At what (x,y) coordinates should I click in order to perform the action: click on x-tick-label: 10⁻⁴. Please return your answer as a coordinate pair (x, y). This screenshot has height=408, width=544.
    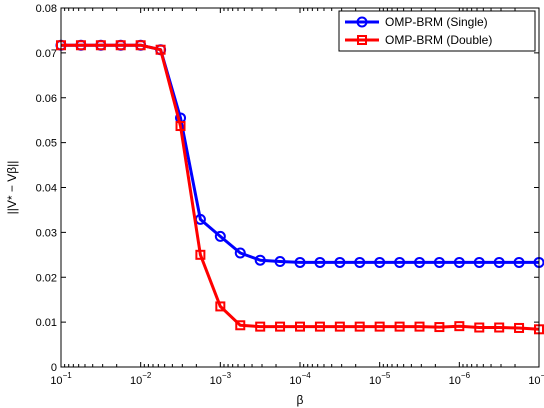
    Looking at the image, I should click on (300, 379).